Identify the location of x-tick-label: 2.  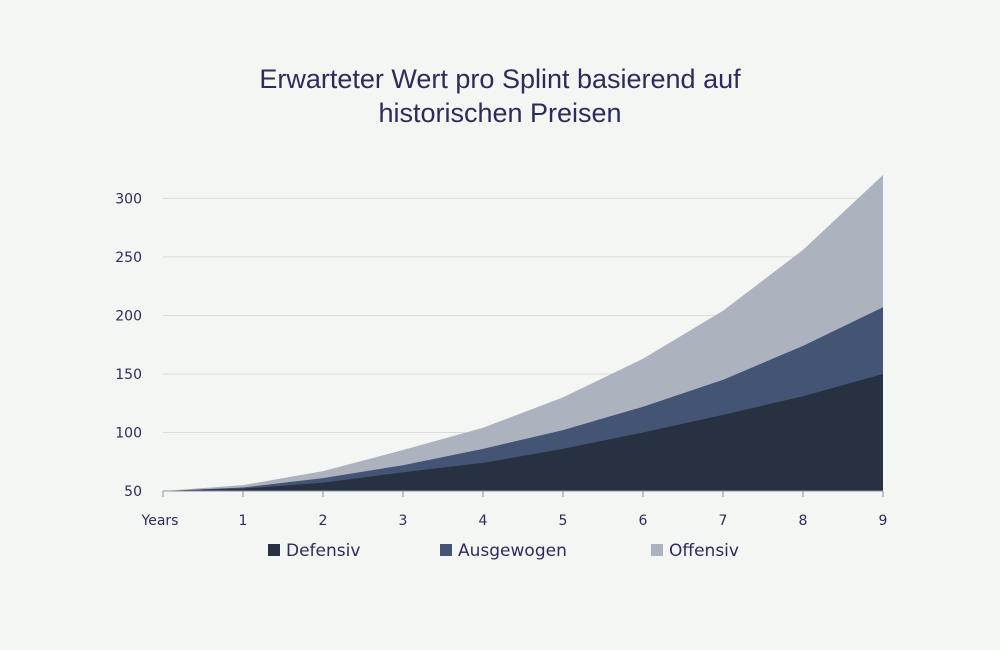
(323, 521).